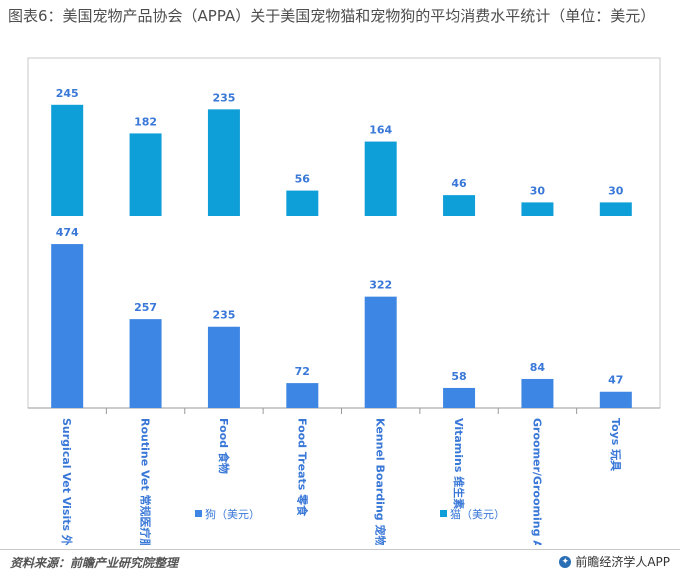 Image resolution: width=680 pixels, height=580 pixels. What do you see at coordinates (615, 380) in the screenshot?
I see `dog-value-label: 47` at bounding box center [615, 380].